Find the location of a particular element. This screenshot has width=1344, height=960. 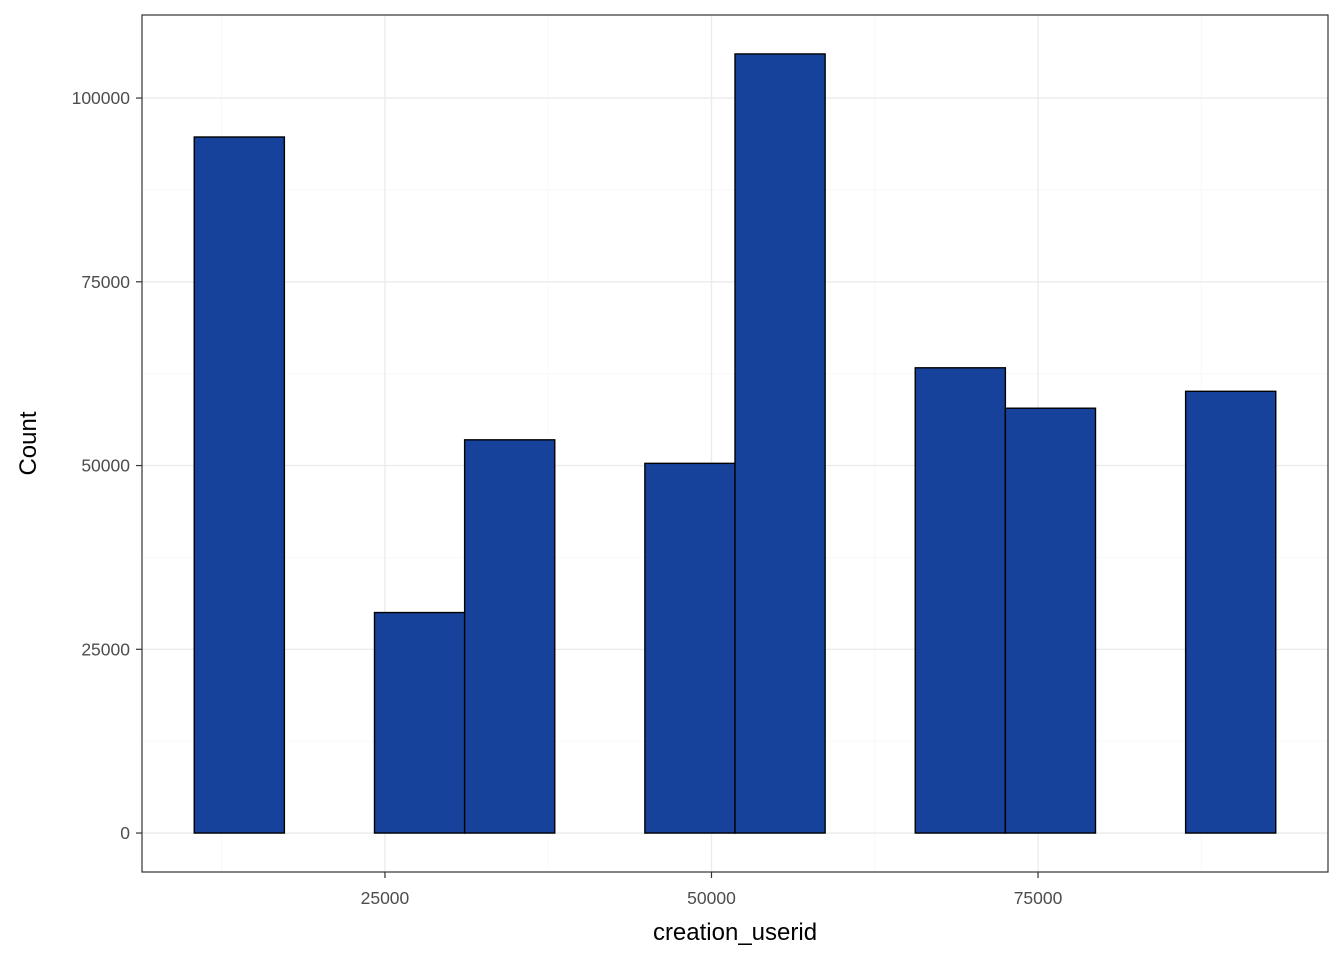

y-tick-label: 25000 is located at coordinates (105, 649).